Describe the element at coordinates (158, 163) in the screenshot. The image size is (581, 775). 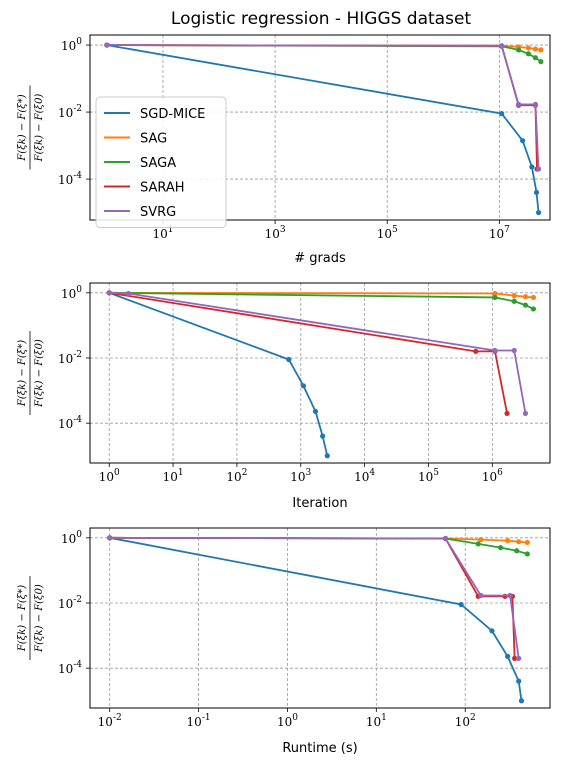
I see `legend-label-saga: SAGA` at that location.